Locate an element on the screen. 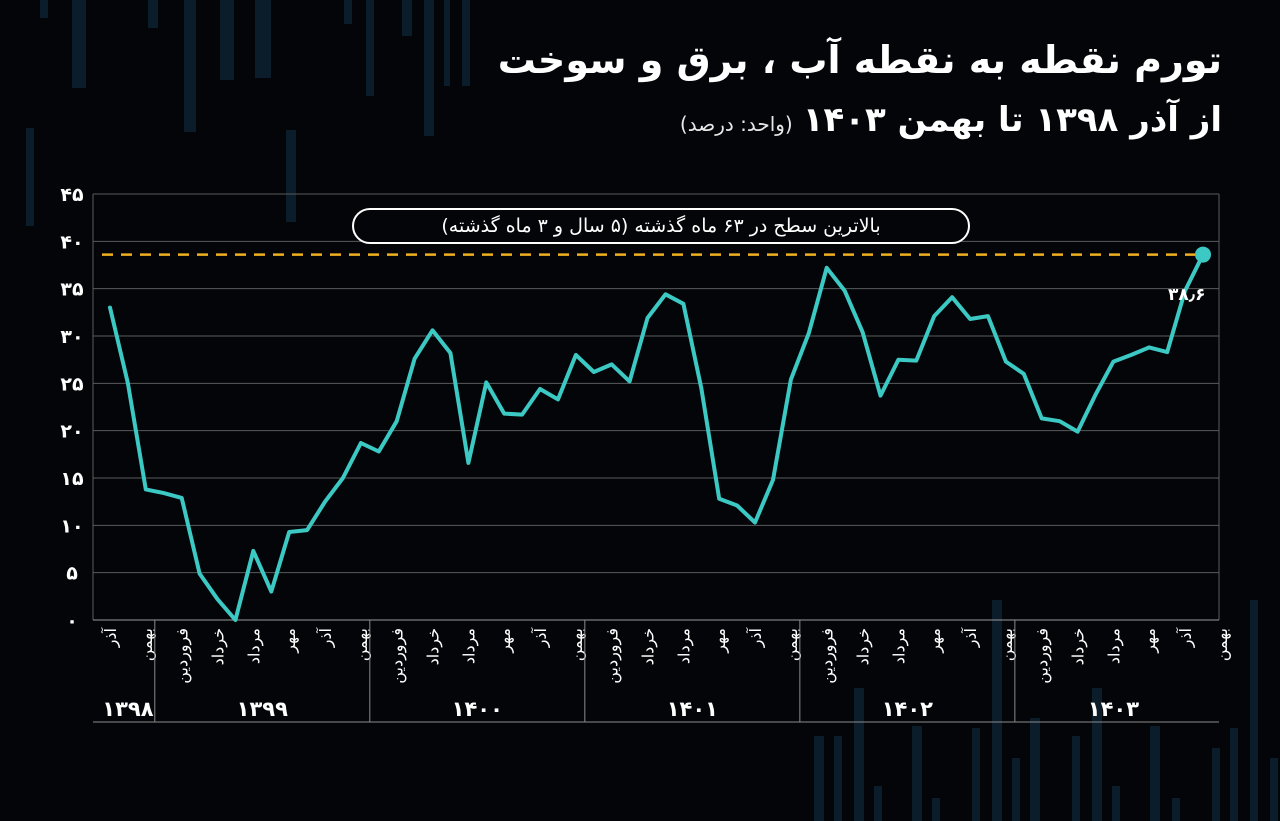 Image resolution: width=1280 pixels, height=821 pixels. y-tick-label: ۴۵ is located at coordinates (72, 195).